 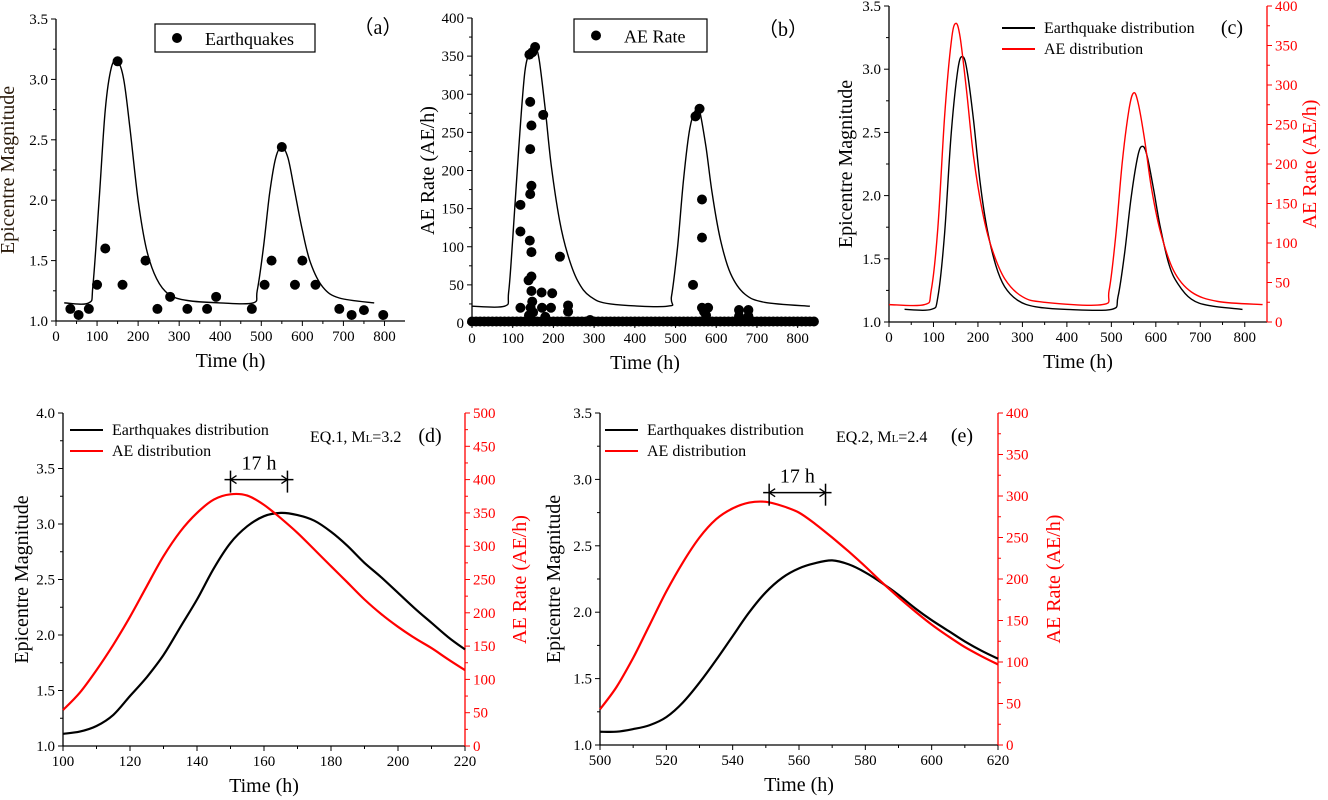 What do you see at coordinates (864, 437) in the screenshot?
I see `event-name: EQ.2, M` at bounding box center [864, 437].